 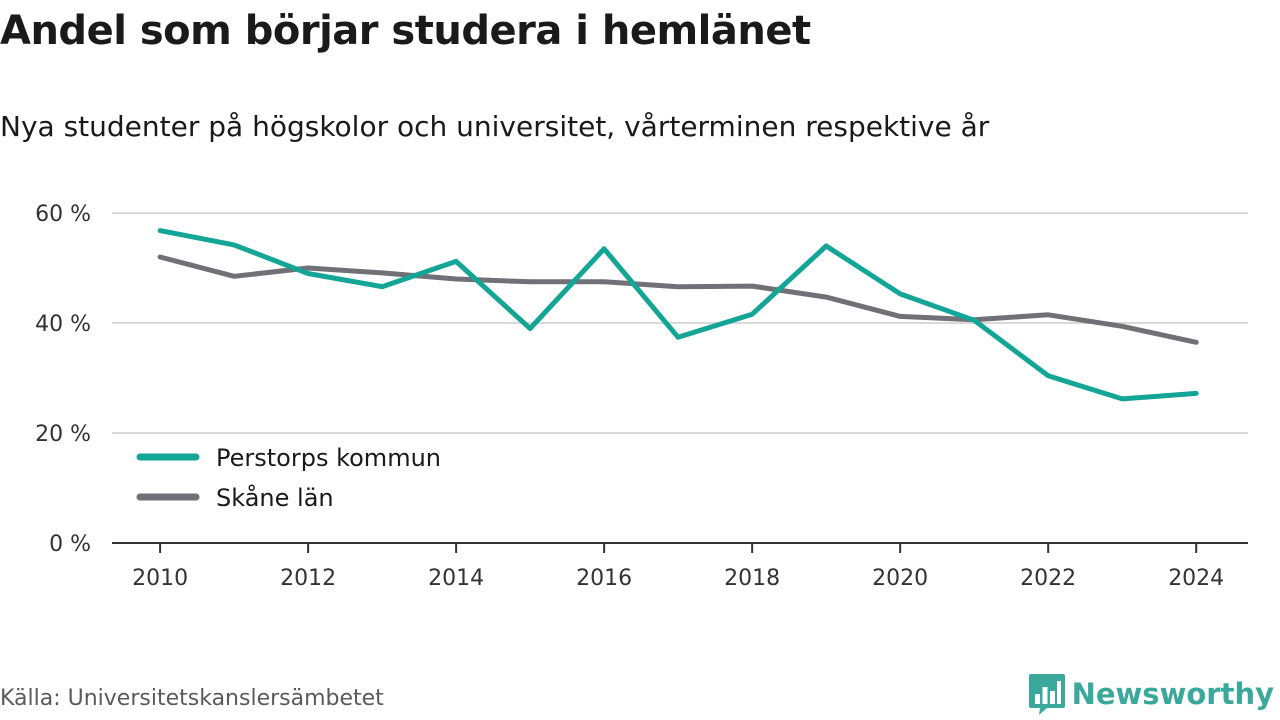 What do you see at coordinates (456, 578) in the screenshot?
I see `x-tick-label: 2014` at bounding box center [456, 578].